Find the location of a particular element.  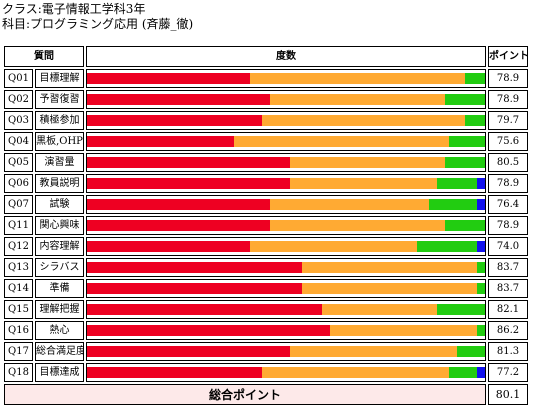

table-row: Q15 理解把握 82.1 is located at coordinates (266, 309).